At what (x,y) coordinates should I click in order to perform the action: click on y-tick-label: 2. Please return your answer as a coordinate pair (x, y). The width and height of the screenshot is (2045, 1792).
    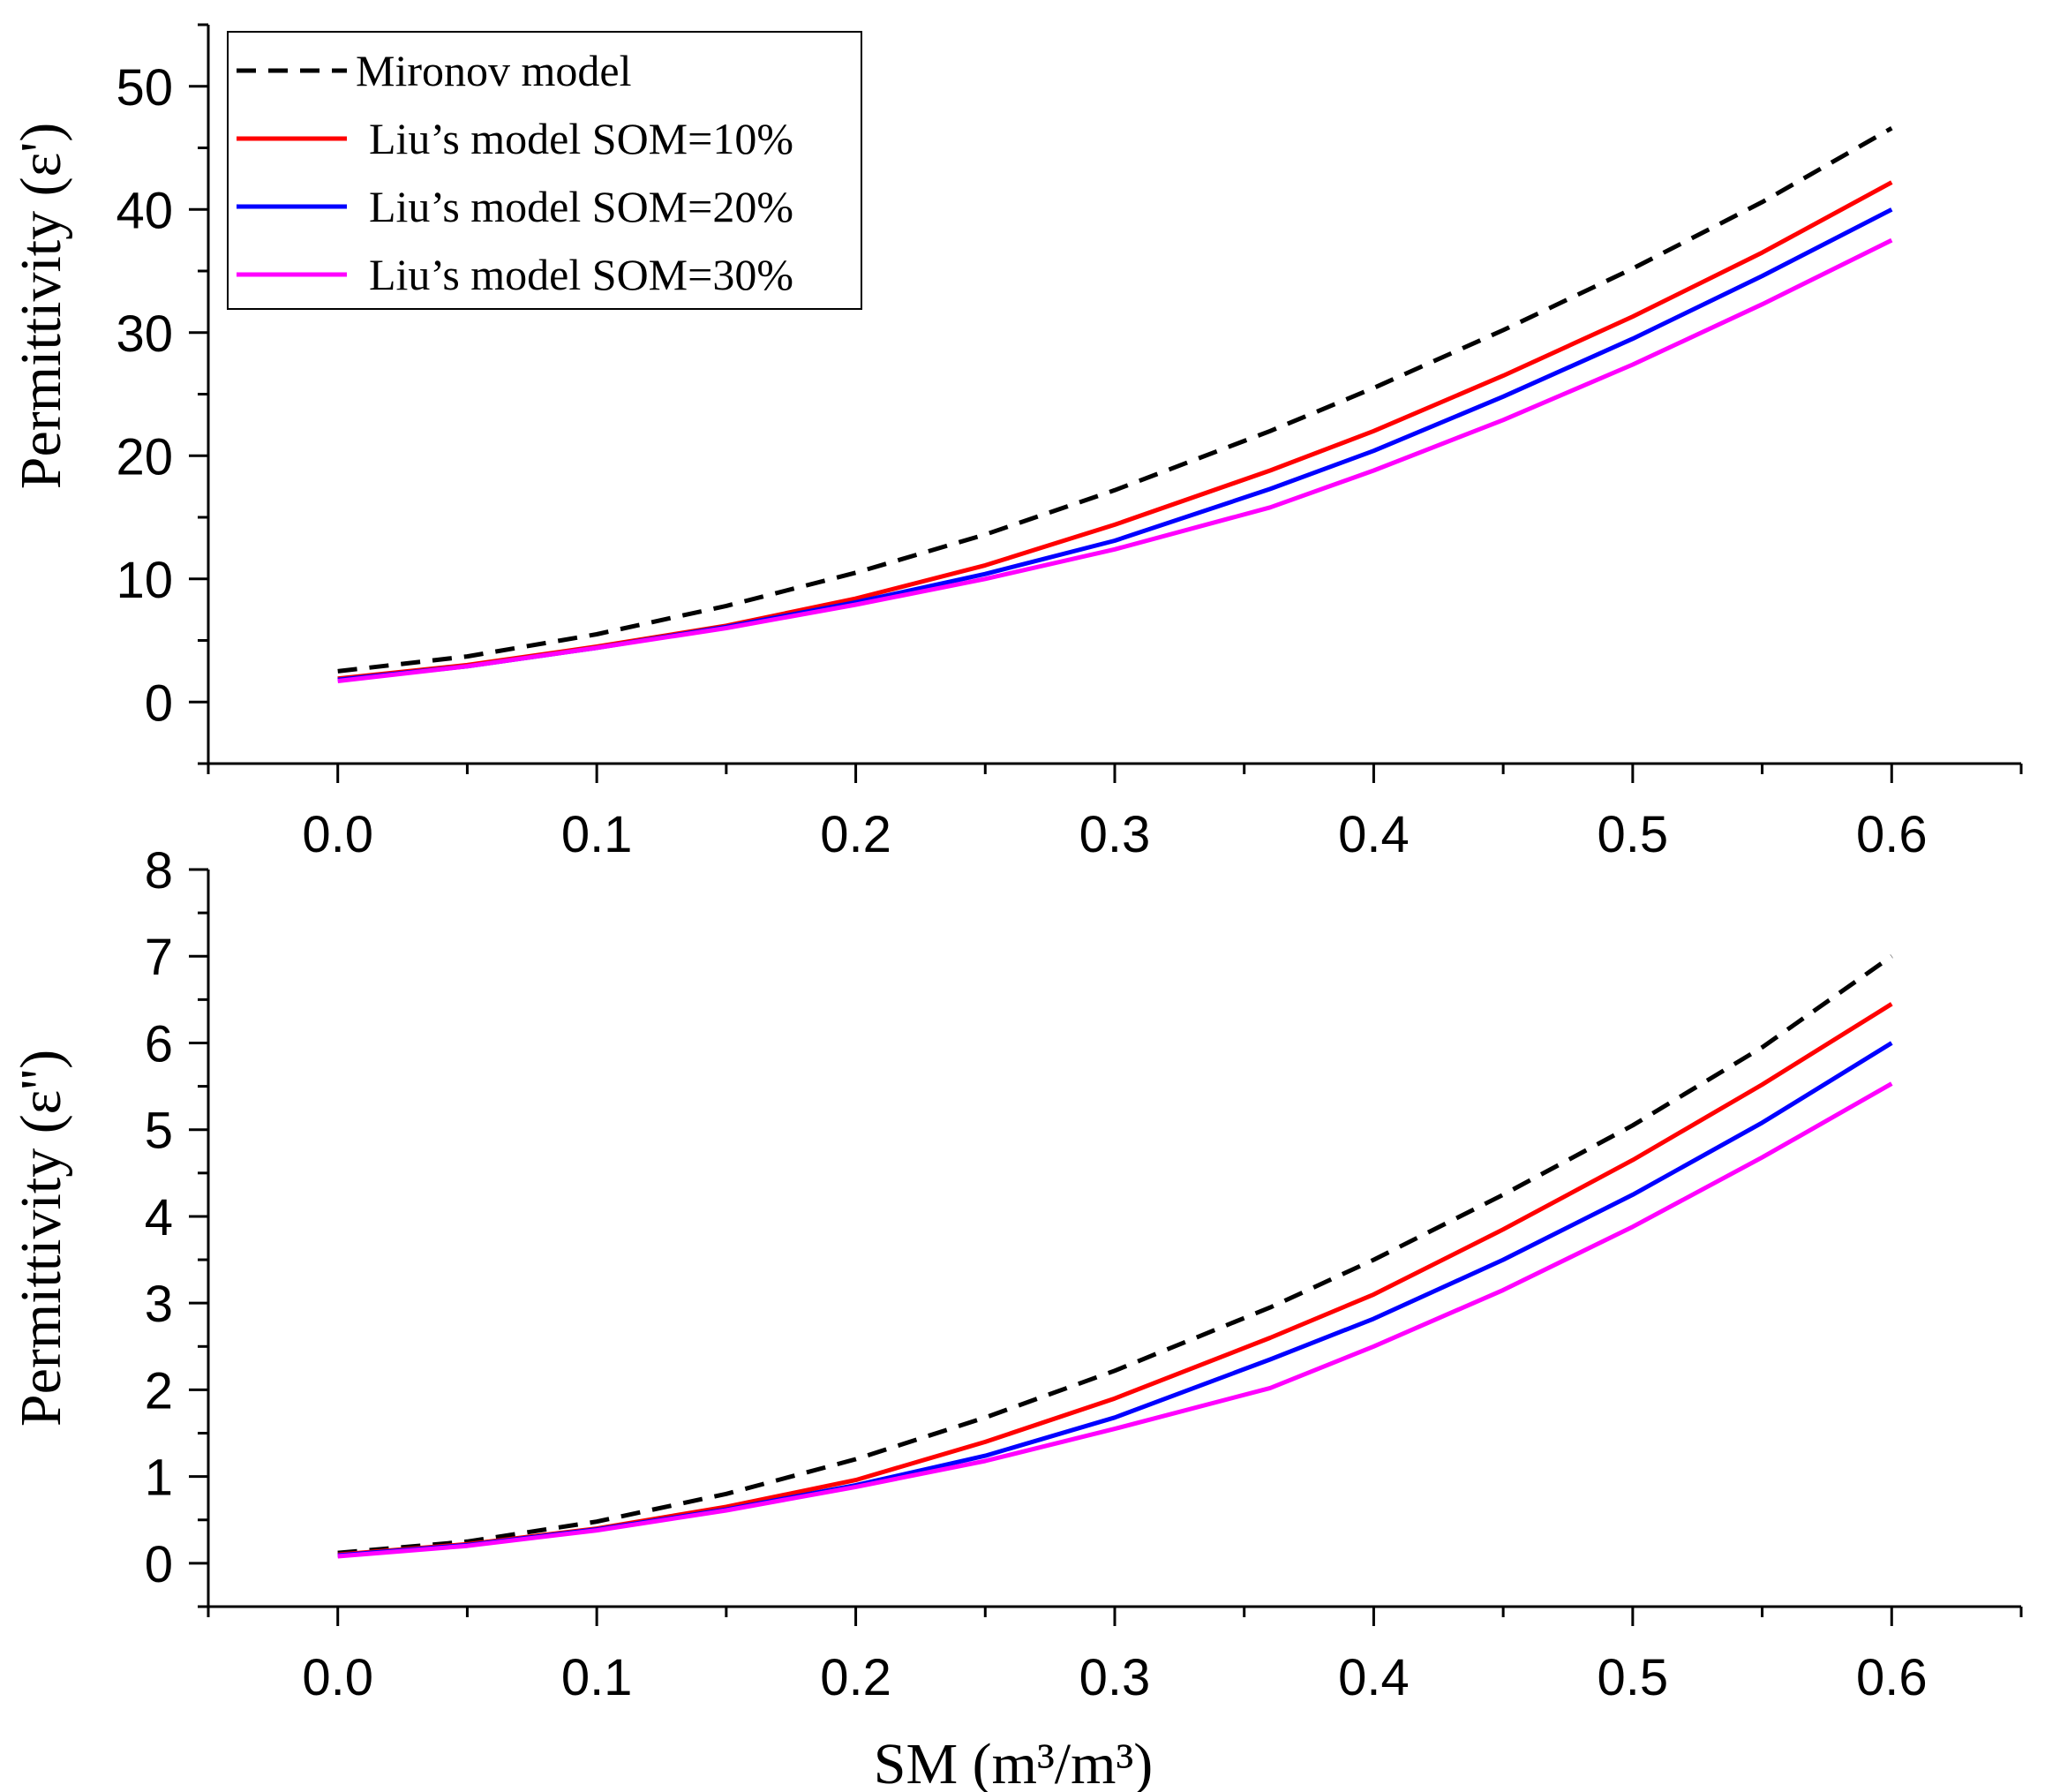
    Looking at the image, I should click on (159, 1390).